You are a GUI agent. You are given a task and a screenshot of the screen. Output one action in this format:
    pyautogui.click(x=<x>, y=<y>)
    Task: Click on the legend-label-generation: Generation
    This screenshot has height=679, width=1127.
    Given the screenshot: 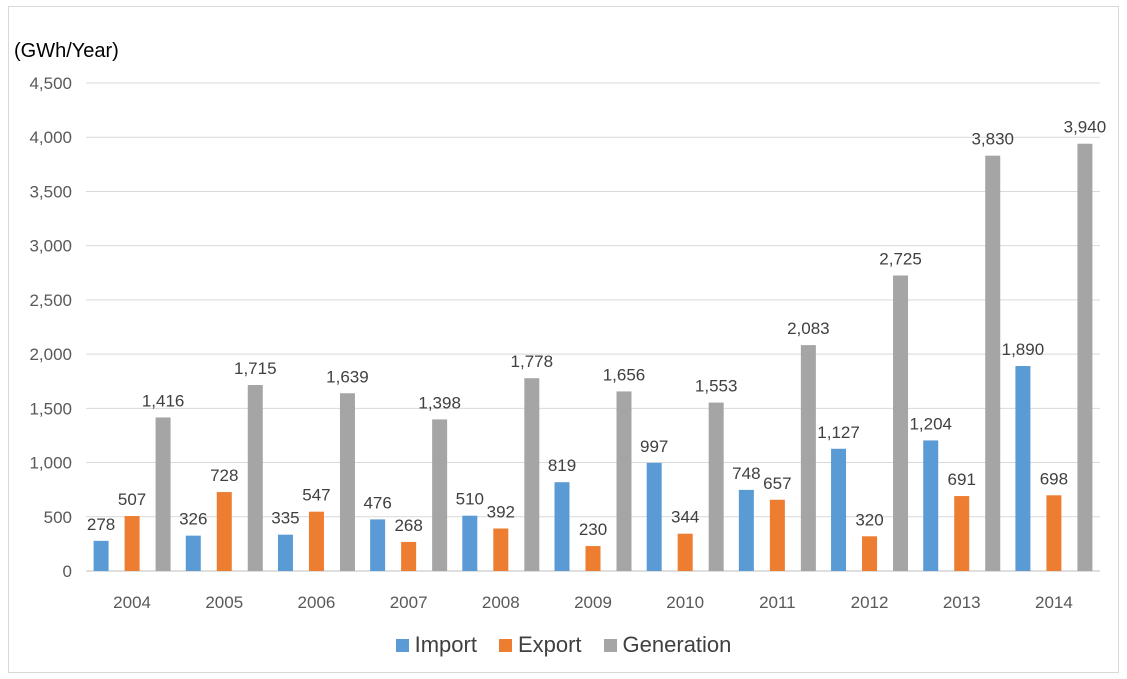 What is the action you would take?
    pyautogui.click(x=677, y=644)
    